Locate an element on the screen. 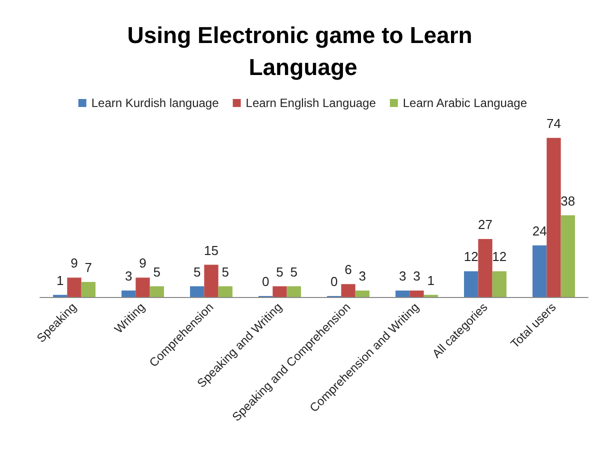 The image size is (606, 450). data-label: 15 is located at coordinates (211, 250).